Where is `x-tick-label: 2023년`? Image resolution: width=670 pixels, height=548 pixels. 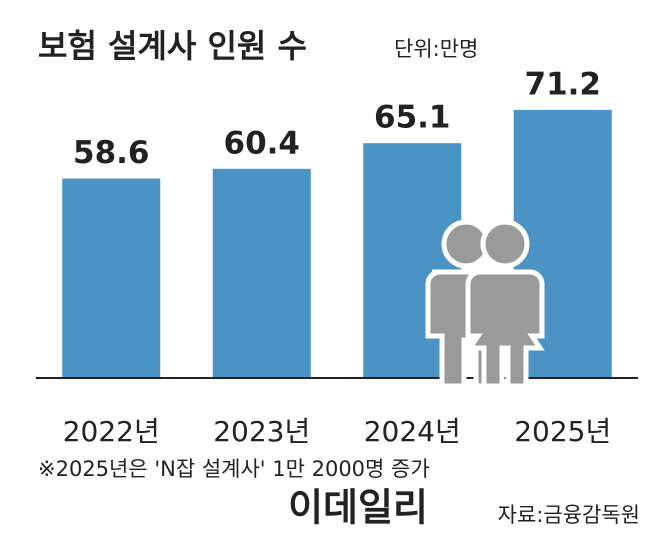
x-tick-label: 2023년 is located at coordinates (261, 431).